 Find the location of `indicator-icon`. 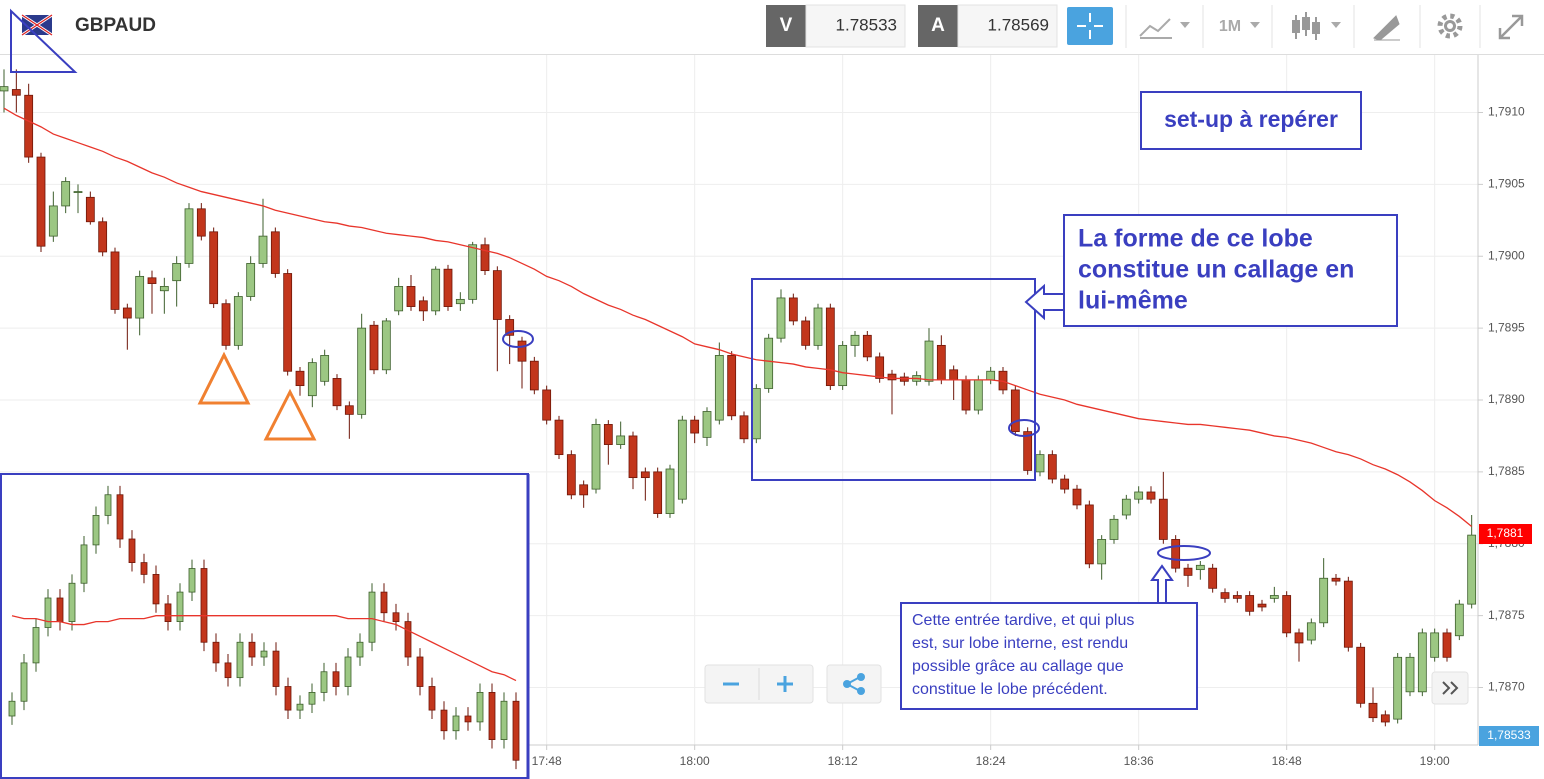

indicator-icon is located at coordinates (1155, 28).